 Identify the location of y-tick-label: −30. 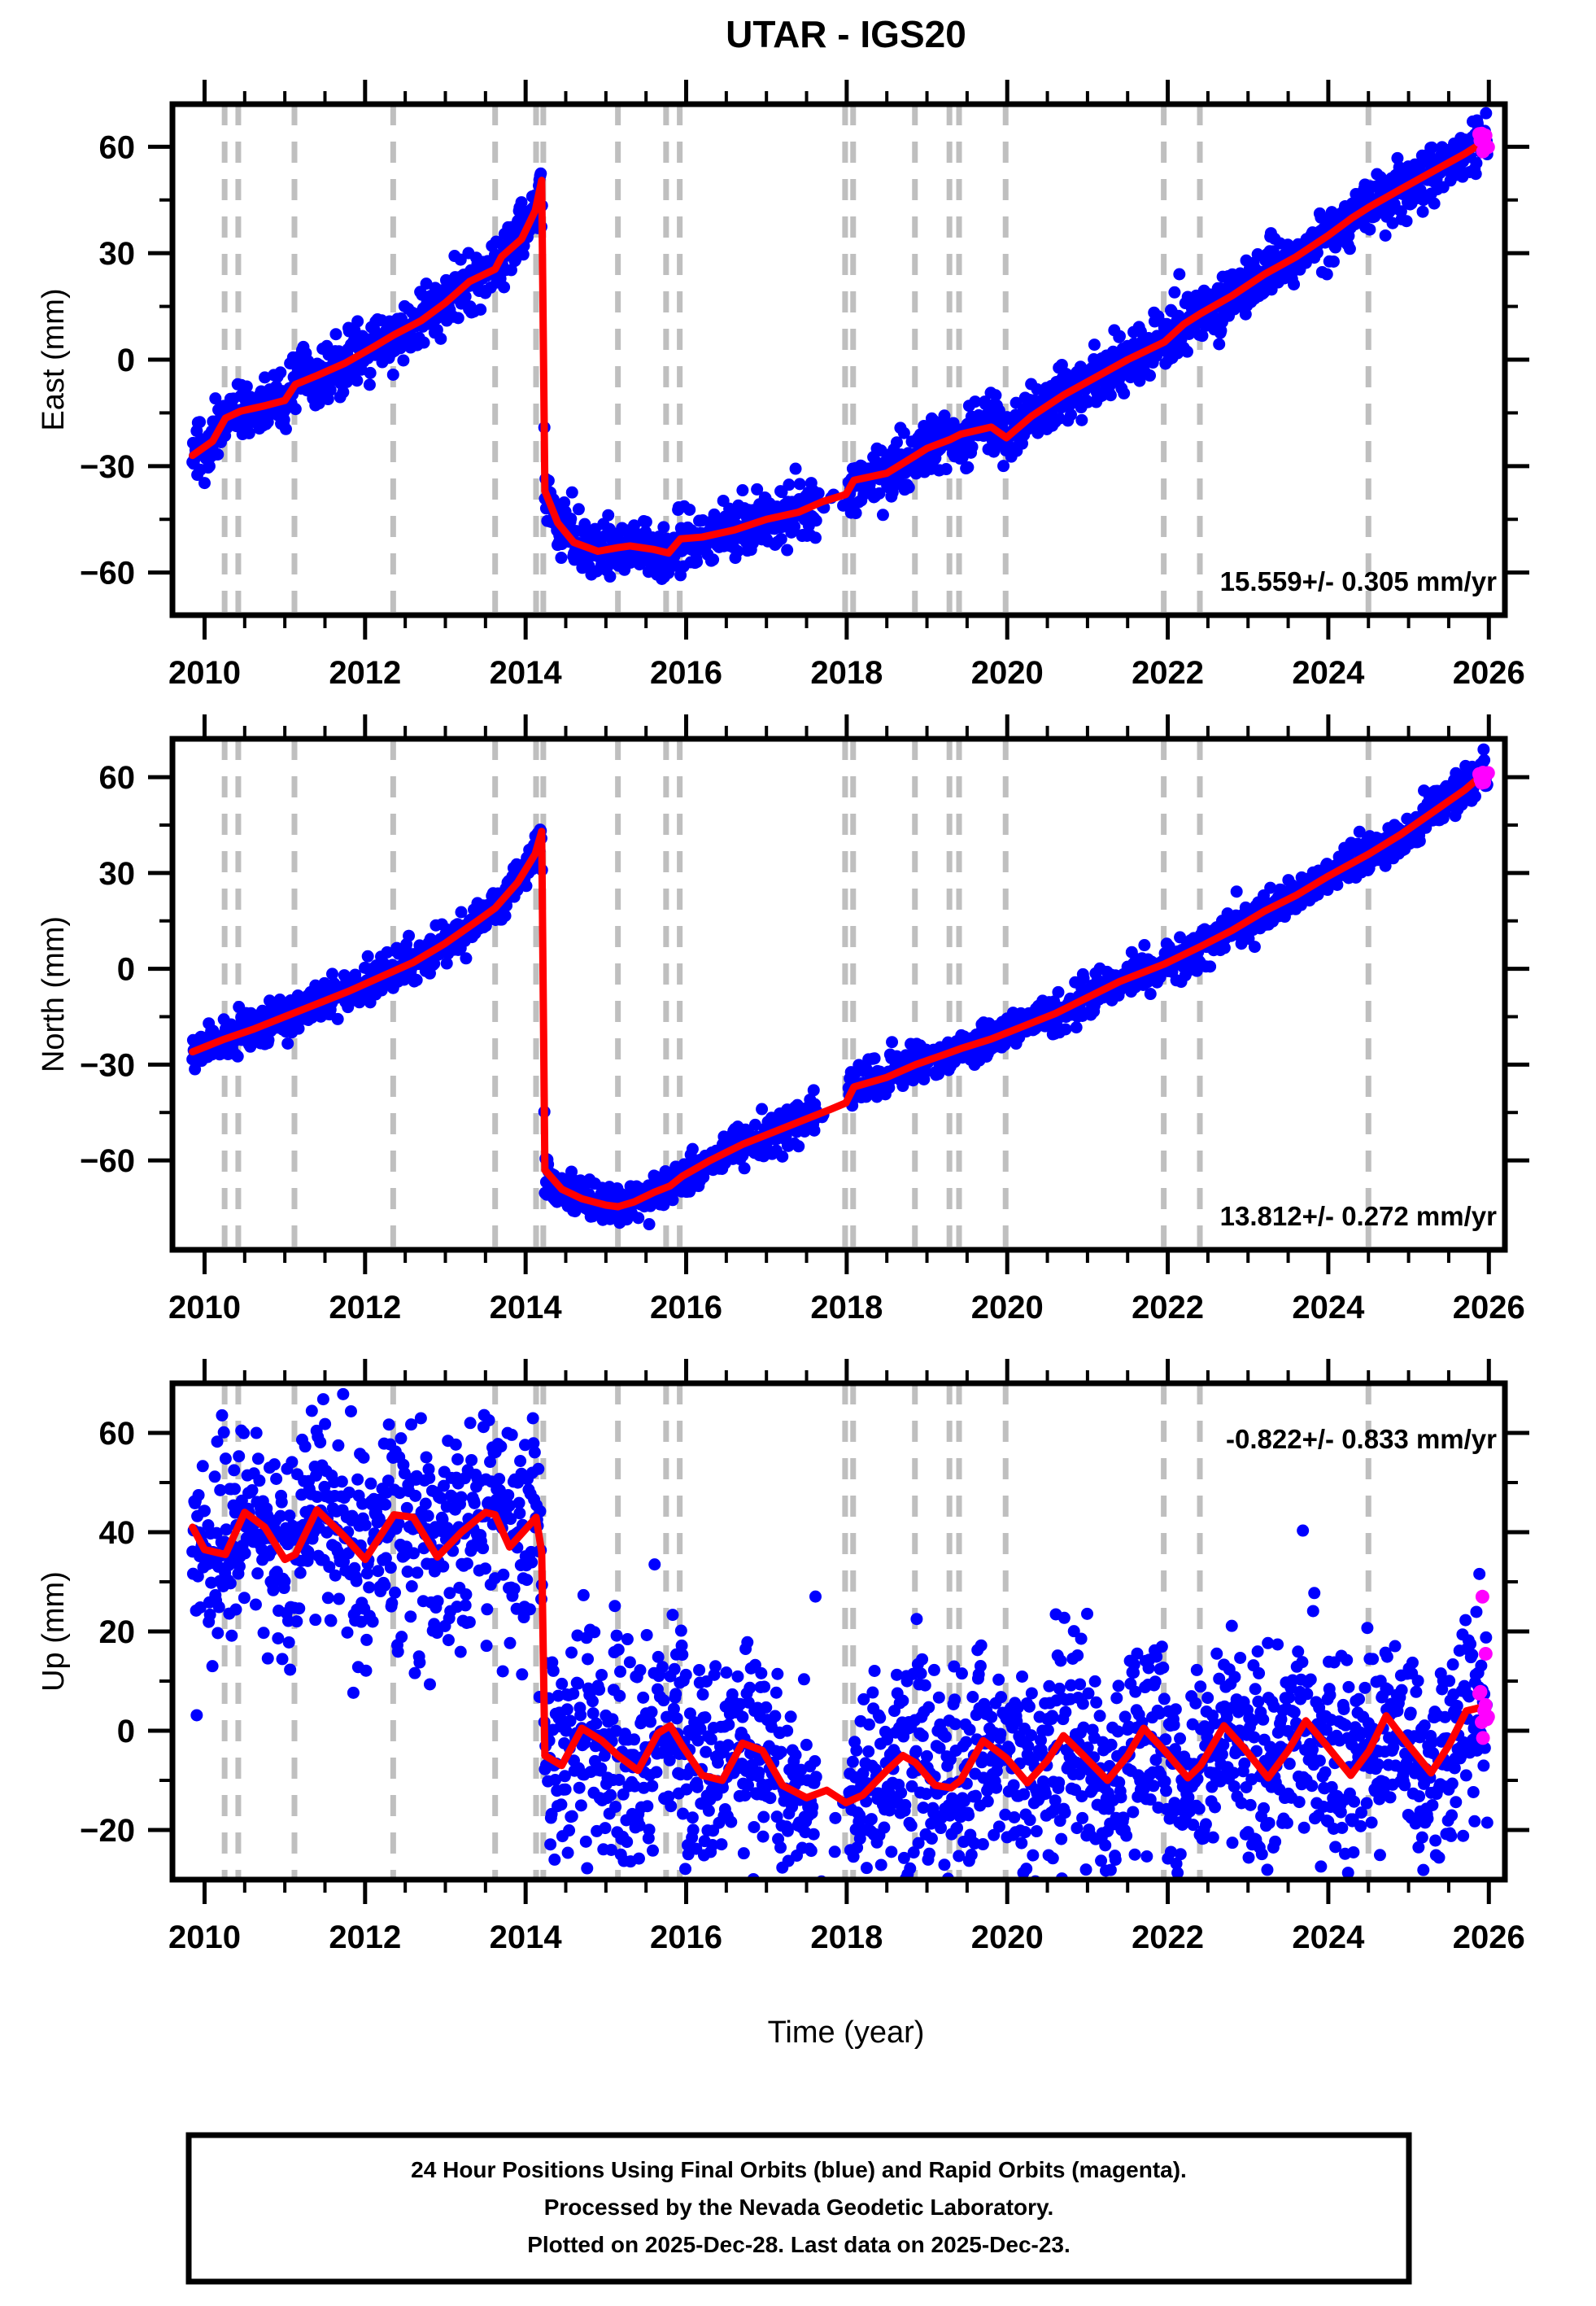
(107, 1065).